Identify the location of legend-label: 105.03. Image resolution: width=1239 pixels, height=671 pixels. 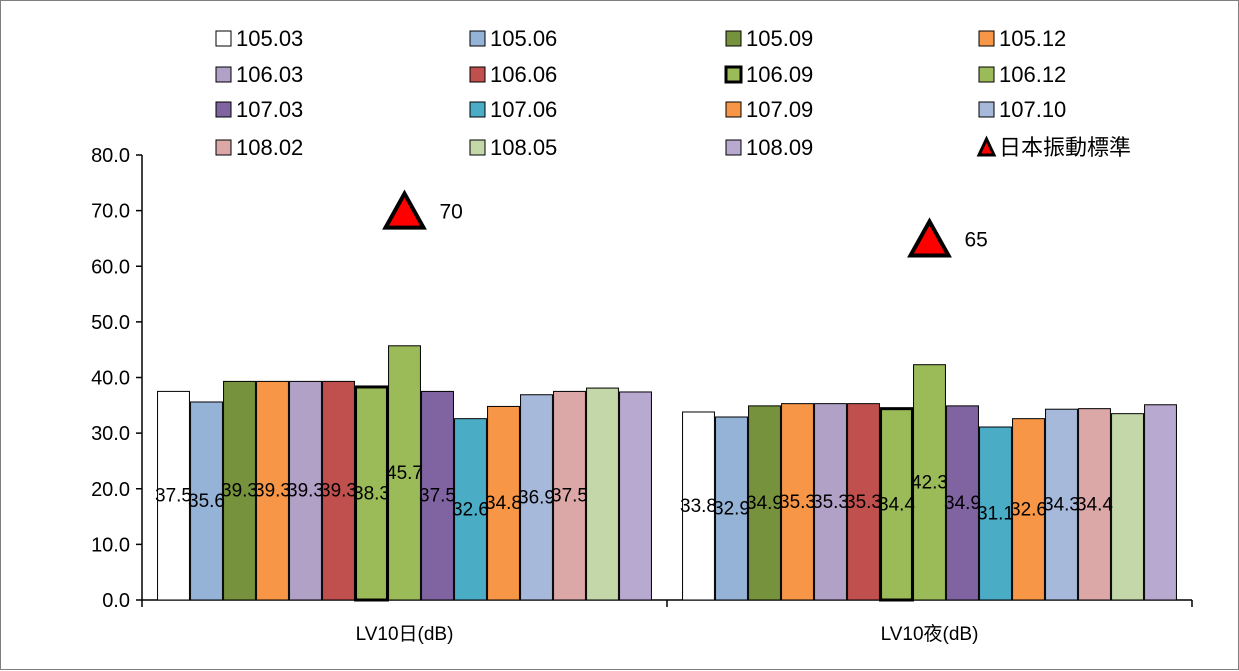
(269, 38).